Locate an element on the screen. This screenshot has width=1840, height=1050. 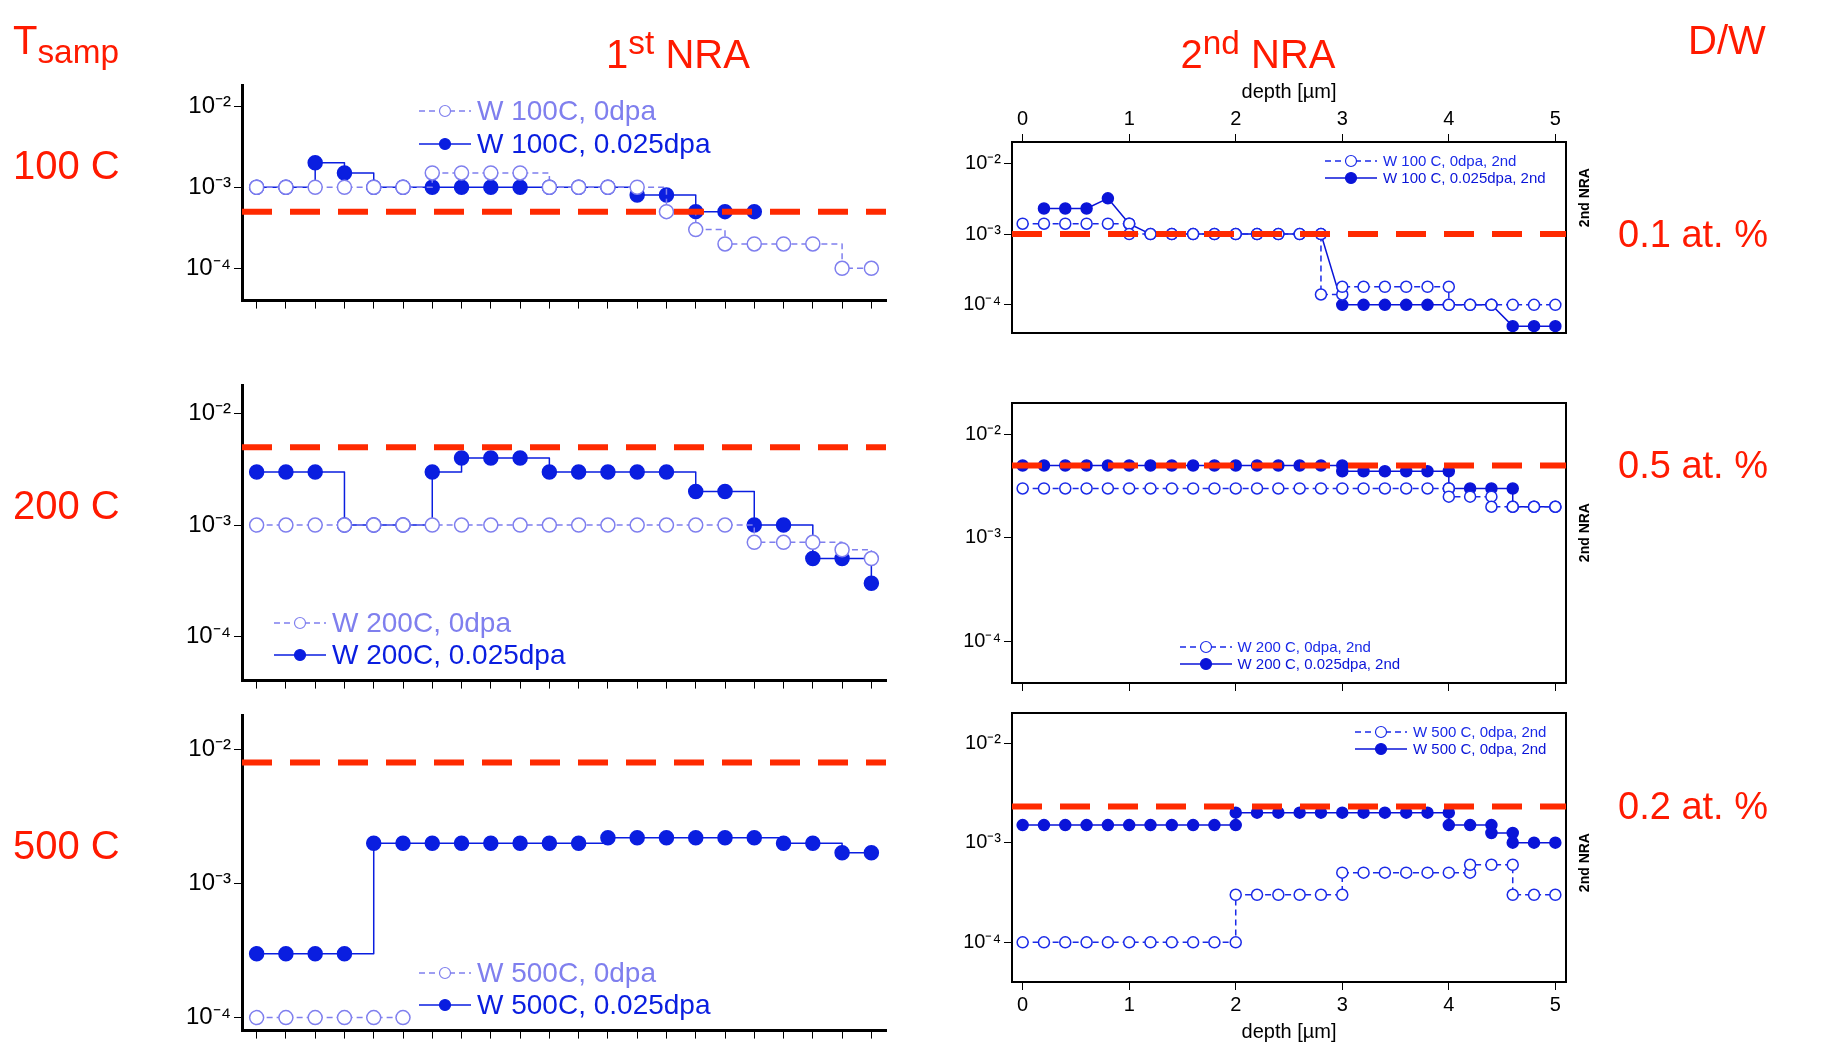
legend-label: W 200C, 0dpa is located at coordinates (421, 622).